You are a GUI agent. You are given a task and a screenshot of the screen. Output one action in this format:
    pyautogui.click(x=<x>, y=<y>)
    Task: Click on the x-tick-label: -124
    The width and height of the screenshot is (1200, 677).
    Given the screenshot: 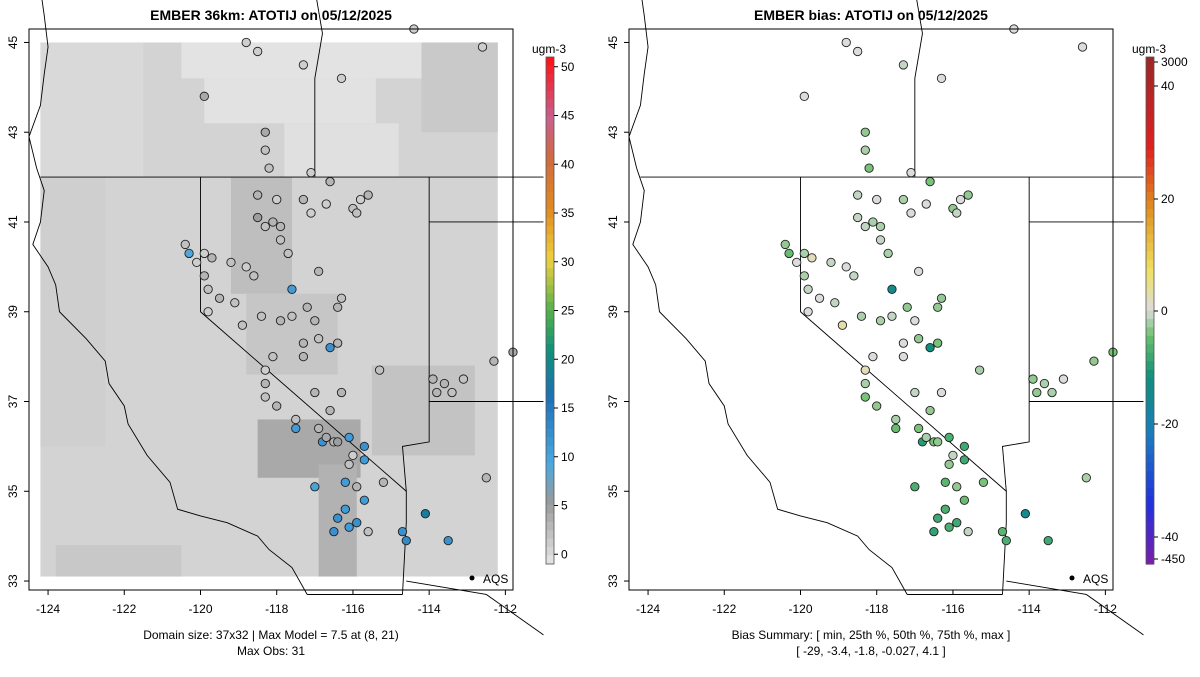 What is the action you would take?
    pyautogui.click(x=648, y=609)
    